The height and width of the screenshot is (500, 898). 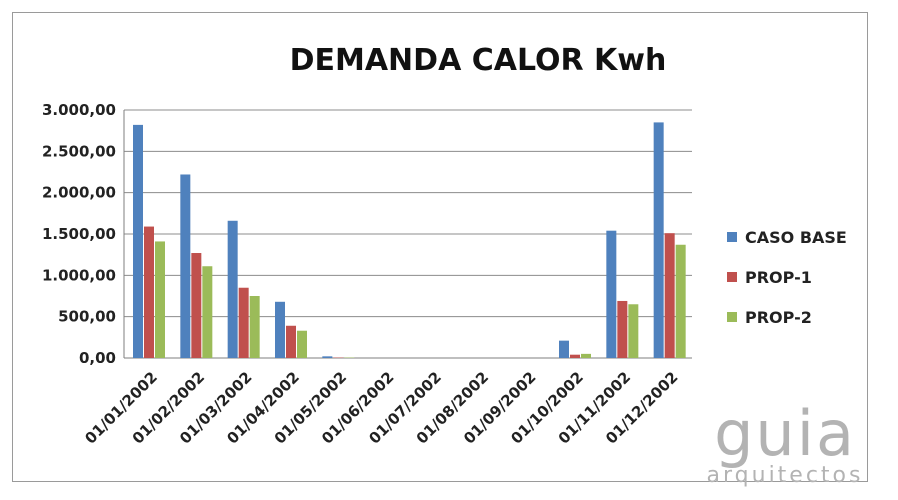 What do you see at coordinates (87, 317) in the screenshot?
I see `y-tick-label: 500,00` at bounding box center [87, 317].